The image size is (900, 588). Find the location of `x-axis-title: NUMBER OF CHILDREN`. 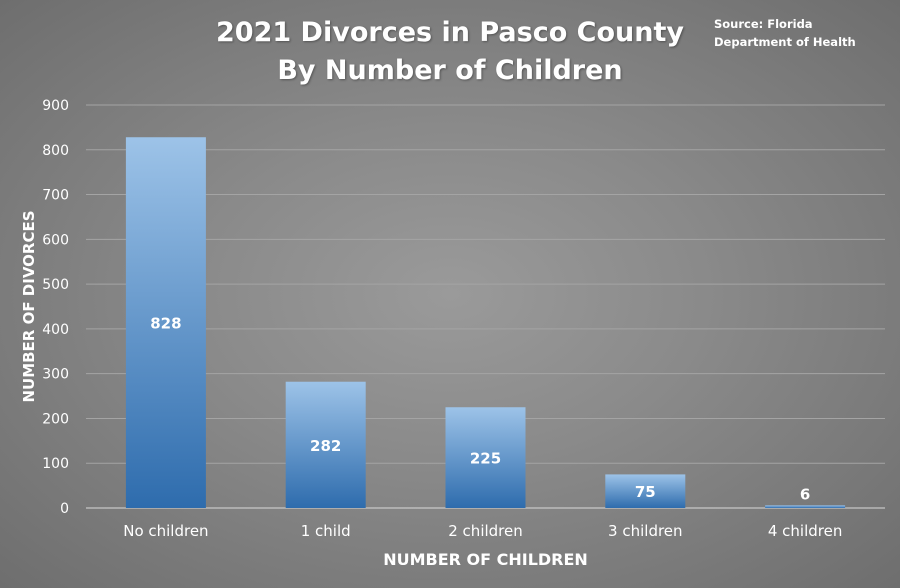

x-axis-title: NUMBER OF CHILDREN is located at coordinates (485, 559).